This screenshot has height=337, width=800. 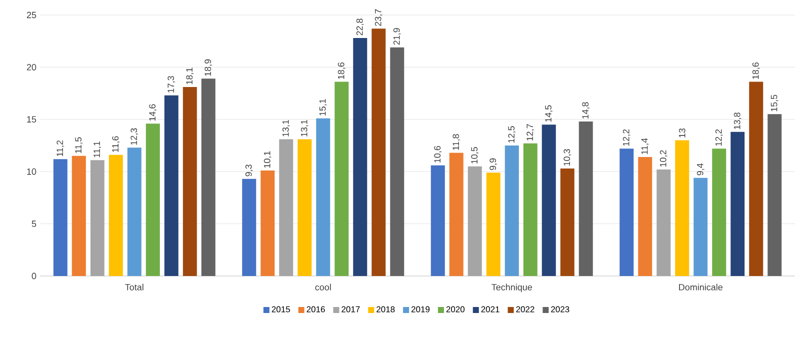 What do you see at coordinates (281, 309) in the screenshot?
I see `legend-label: 2015` at bounding box center [281, 309].